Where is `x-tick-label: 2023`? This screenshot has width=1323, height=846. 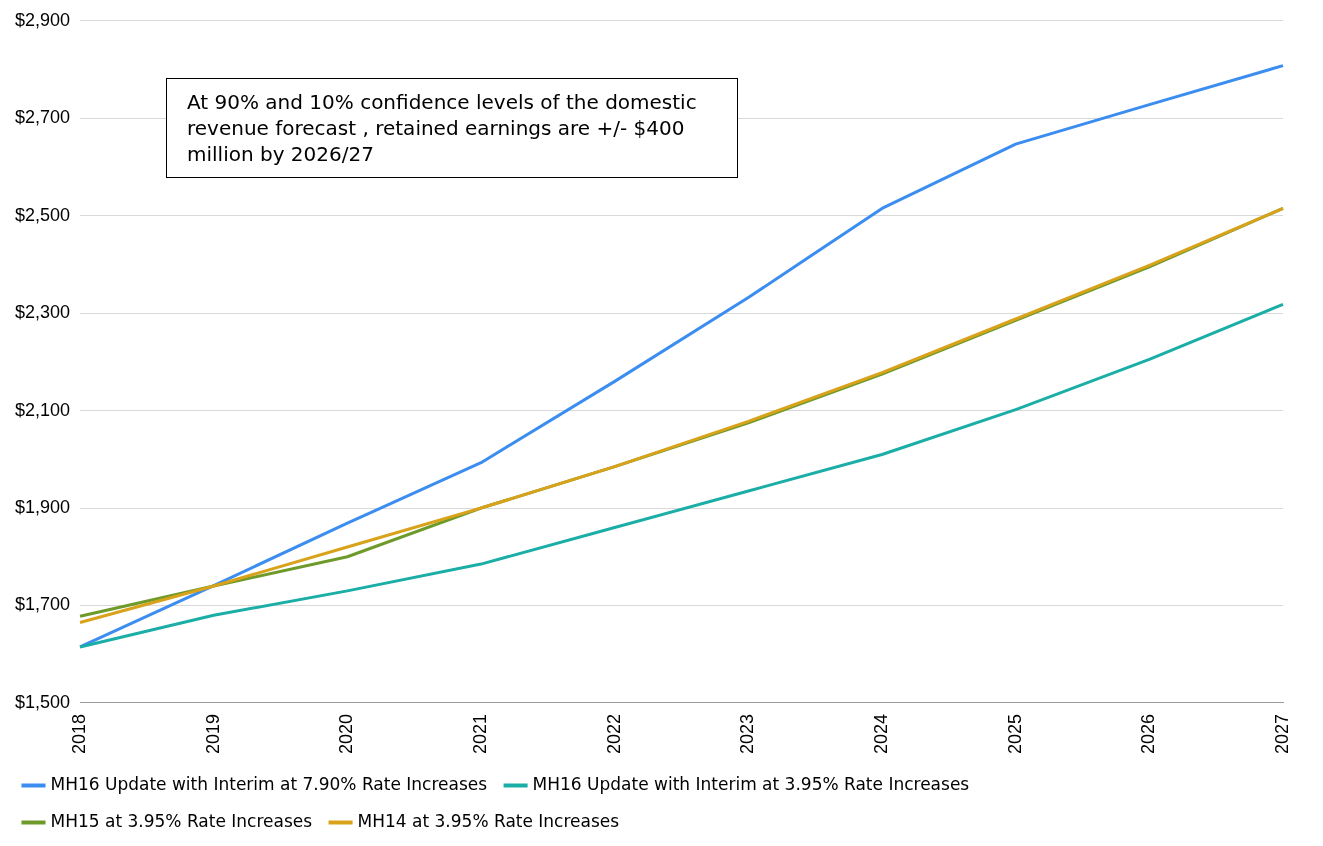 x-tick-label: 2023 is located at coordinates (747, 733).